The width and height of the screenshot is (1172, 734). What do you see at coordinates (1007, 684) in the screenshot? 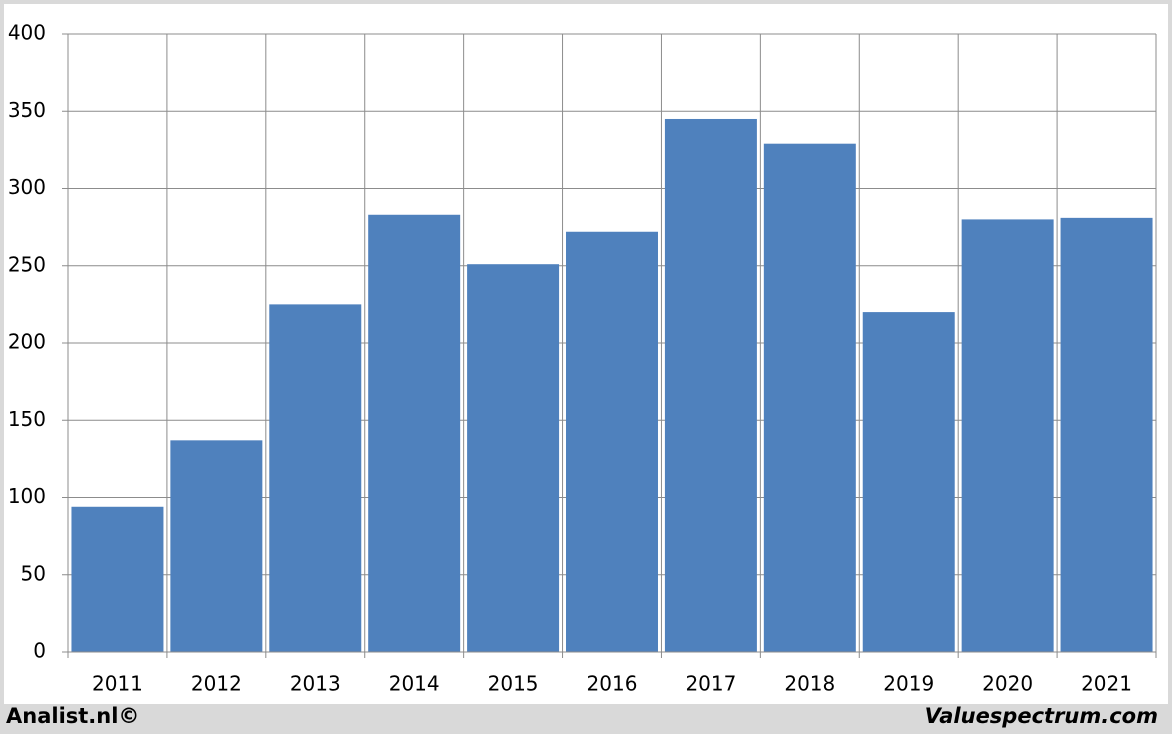
I see `x-tick-label: 2020` at bounding box center [1007, 684].